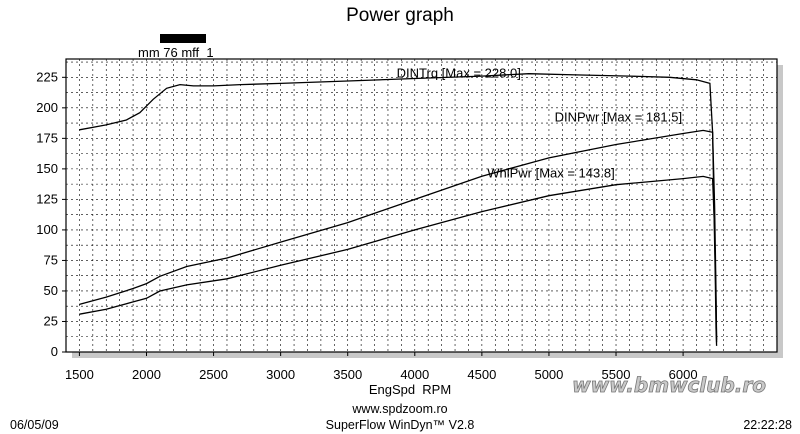 This screenshot has width=800, height=434. I want to click on annotation-whlpwr: WhlPwr [Max = 143.8], so click(551, 173).